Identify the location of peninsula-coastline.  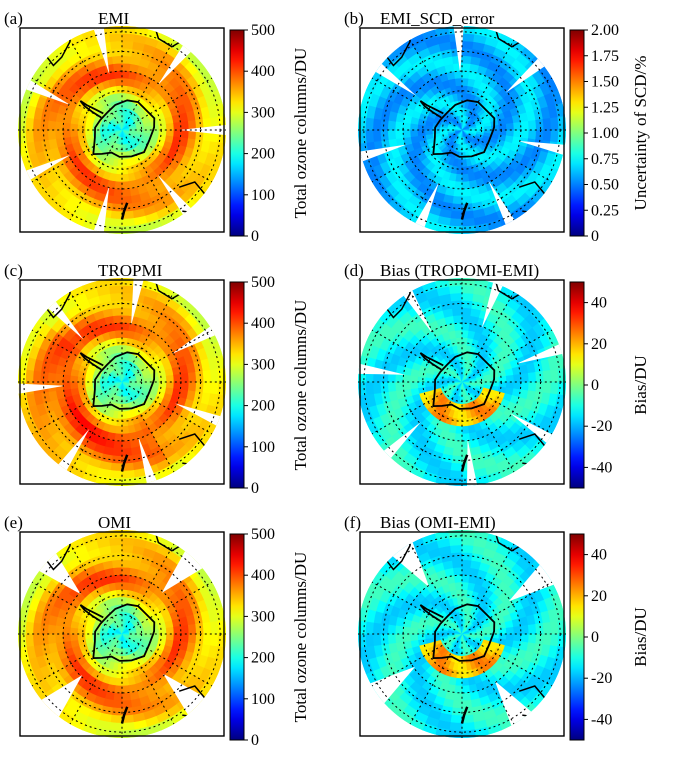
(91, 613).